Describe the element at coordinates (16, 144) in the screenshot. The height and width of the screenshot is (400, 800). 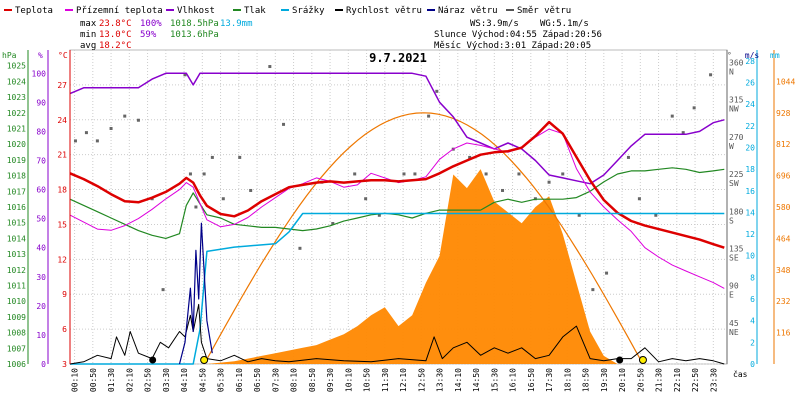
I see `pressure-tick-label: 1020` at that location.